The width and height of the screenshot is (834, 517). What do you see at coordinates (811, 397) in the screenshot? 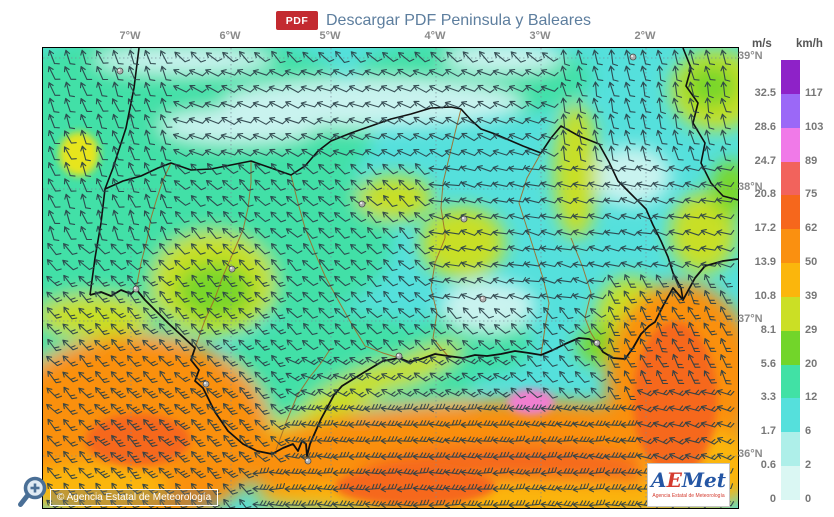
I see `legend-kmh-value: 12` at bounding box center [811, 397].